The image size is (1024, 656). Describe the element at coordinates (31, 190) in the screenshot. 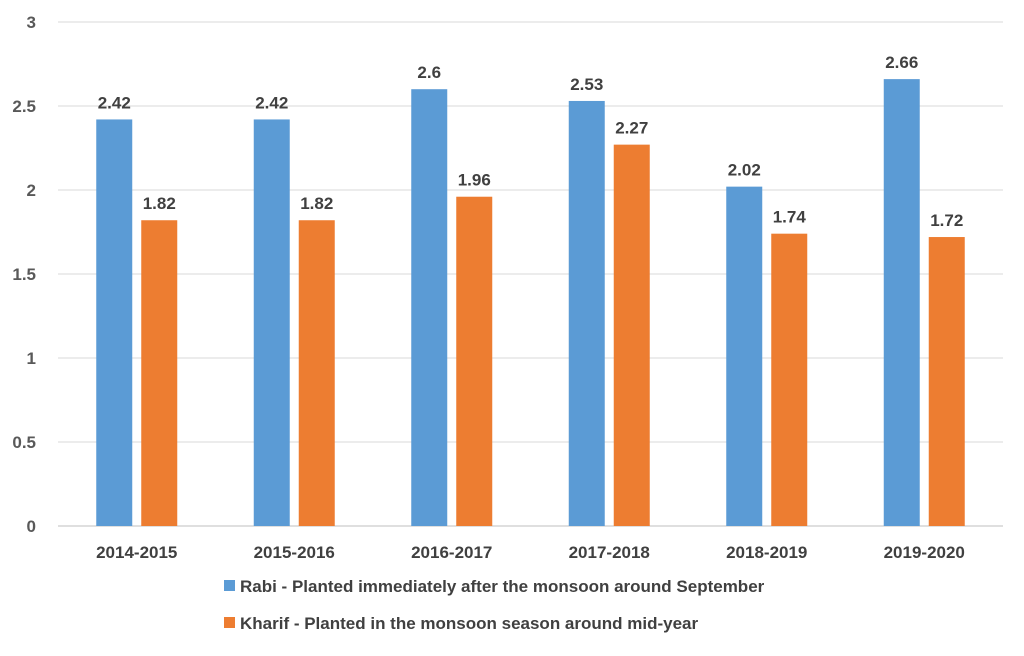

I see `y-tick-label: 2` at that location.